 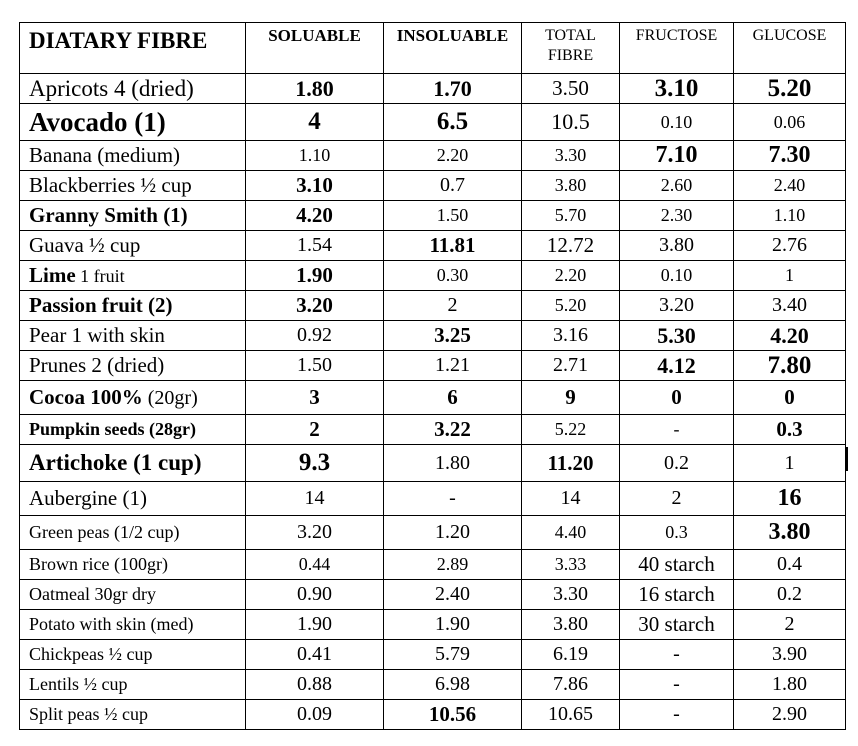 What do you see at coordinates (132, 215) in the screenshot?
I see `food-name: Granny Smith (1)` at bounding box center [132, 215].